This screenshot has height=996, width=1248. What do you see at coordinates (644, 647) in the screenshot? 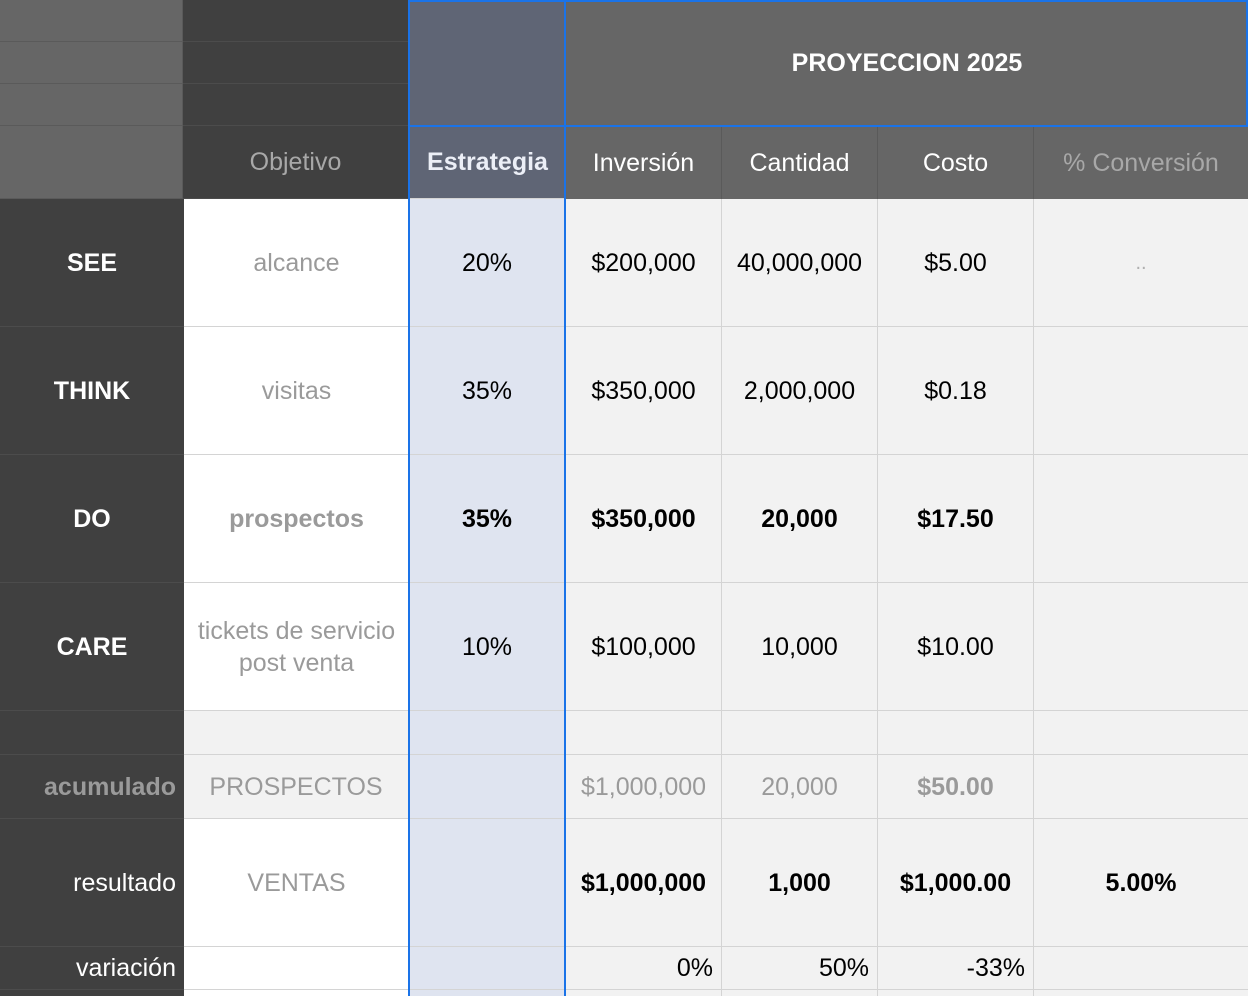
I see `inversion-cell: $100,000` at bounding box center [644, 647].